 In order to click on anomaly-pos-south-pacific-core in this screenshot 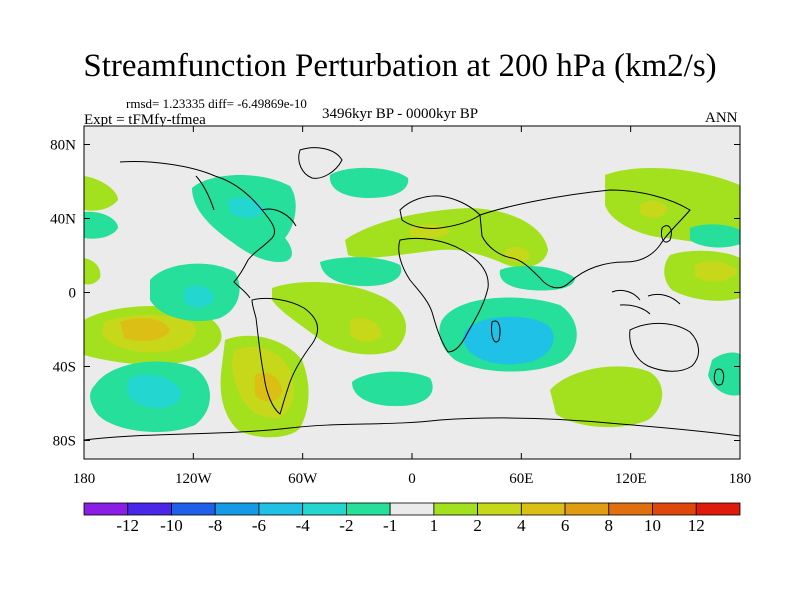, I will do `click(145, 330)`.